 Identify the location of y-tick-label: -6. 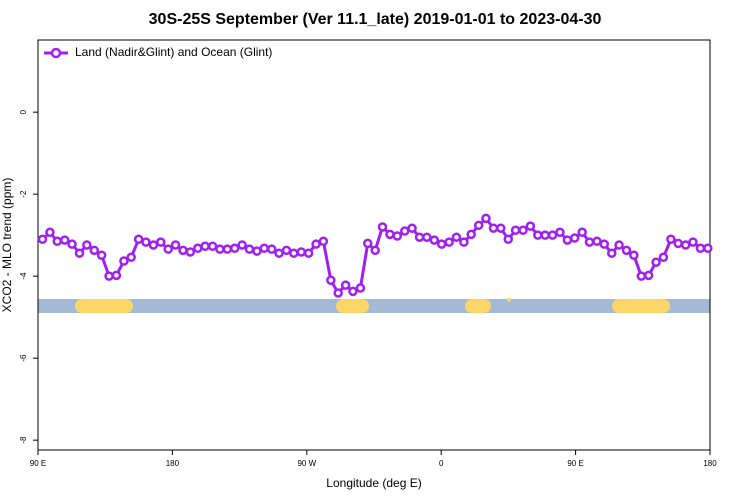
(23, 358).